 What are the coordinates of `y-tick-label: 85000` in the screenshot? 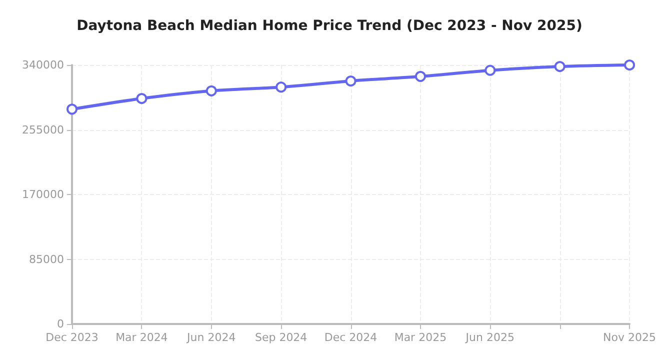 It's located at (46, 259).